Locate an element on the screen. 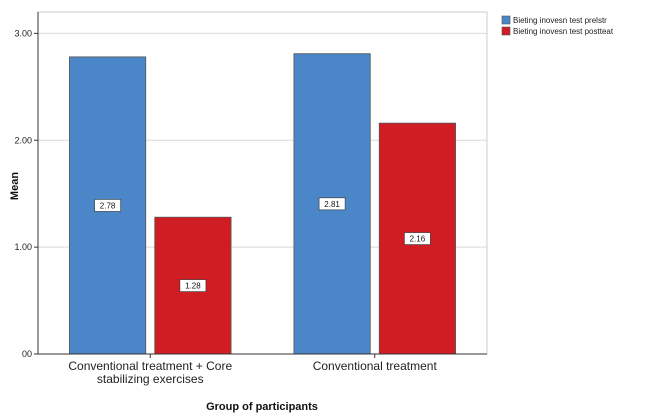 Image resolution: width=652 pixels, height=413 pixels. y-tick-label: 2.00 is located at coordinates (23, 140).